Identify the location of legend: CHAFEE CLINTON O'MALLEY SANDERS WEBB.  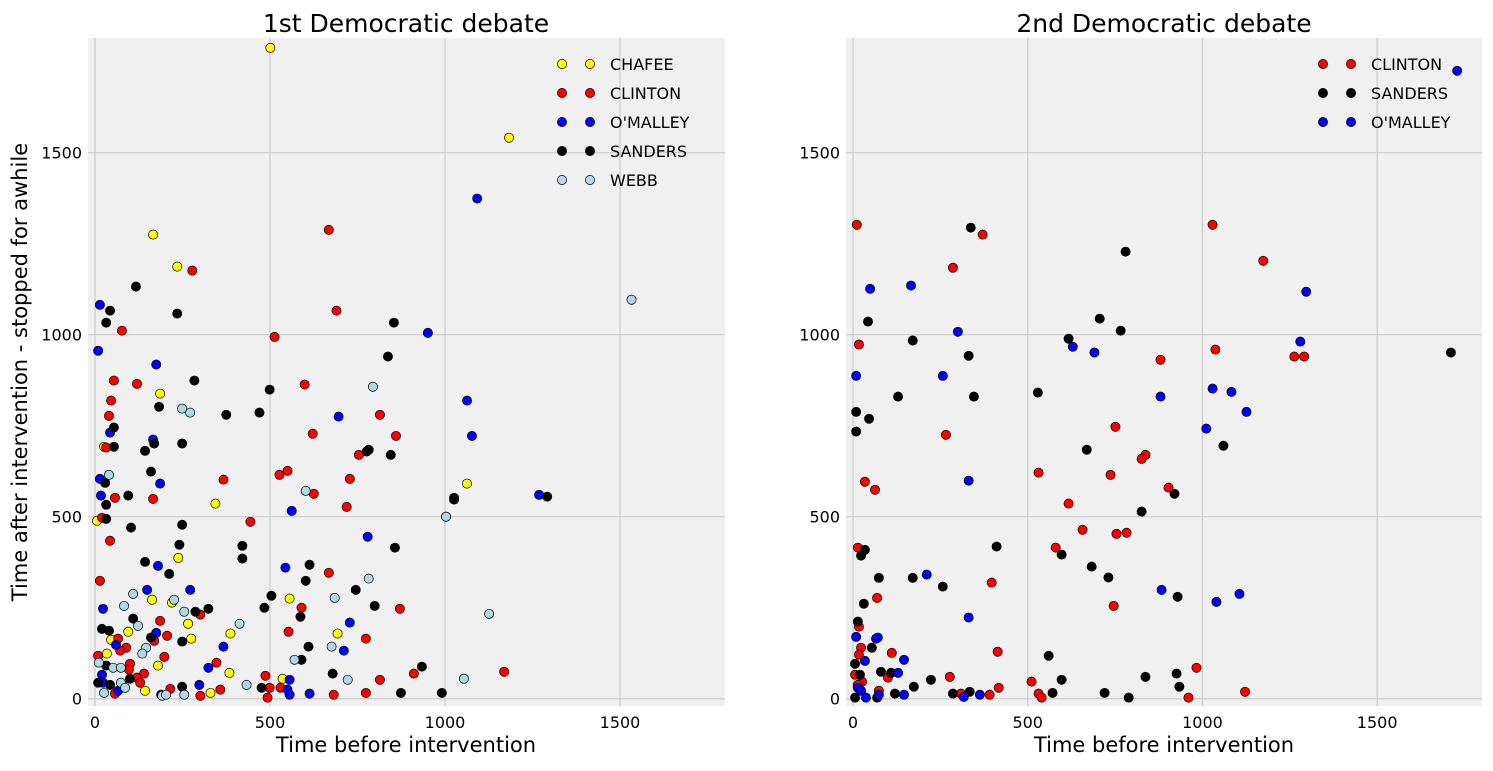
(623, 122).